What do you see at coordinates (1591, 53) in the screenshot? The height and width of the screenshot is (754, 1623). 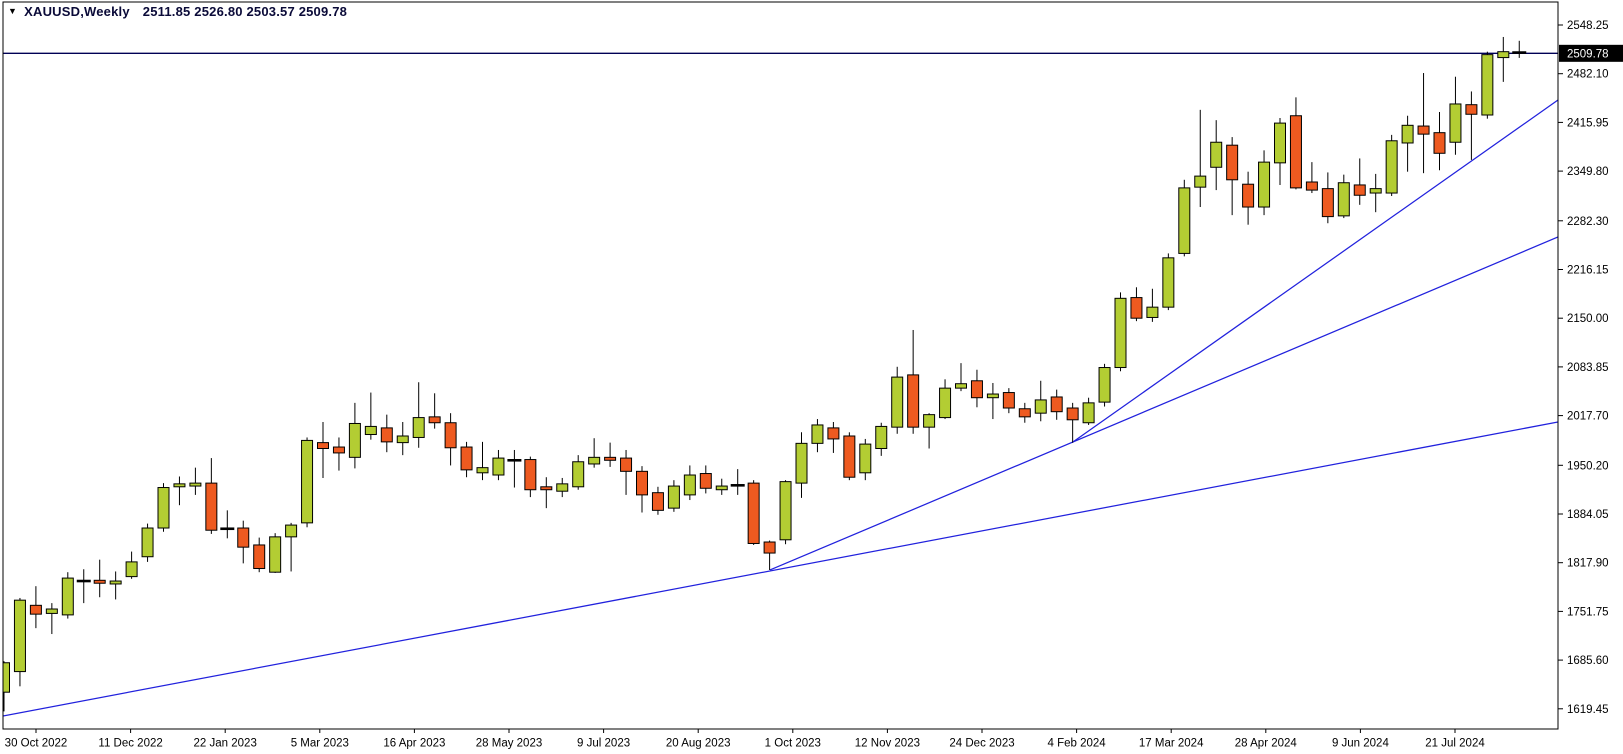 I see `price-tag-bg` at bounding box center [1591, 53].